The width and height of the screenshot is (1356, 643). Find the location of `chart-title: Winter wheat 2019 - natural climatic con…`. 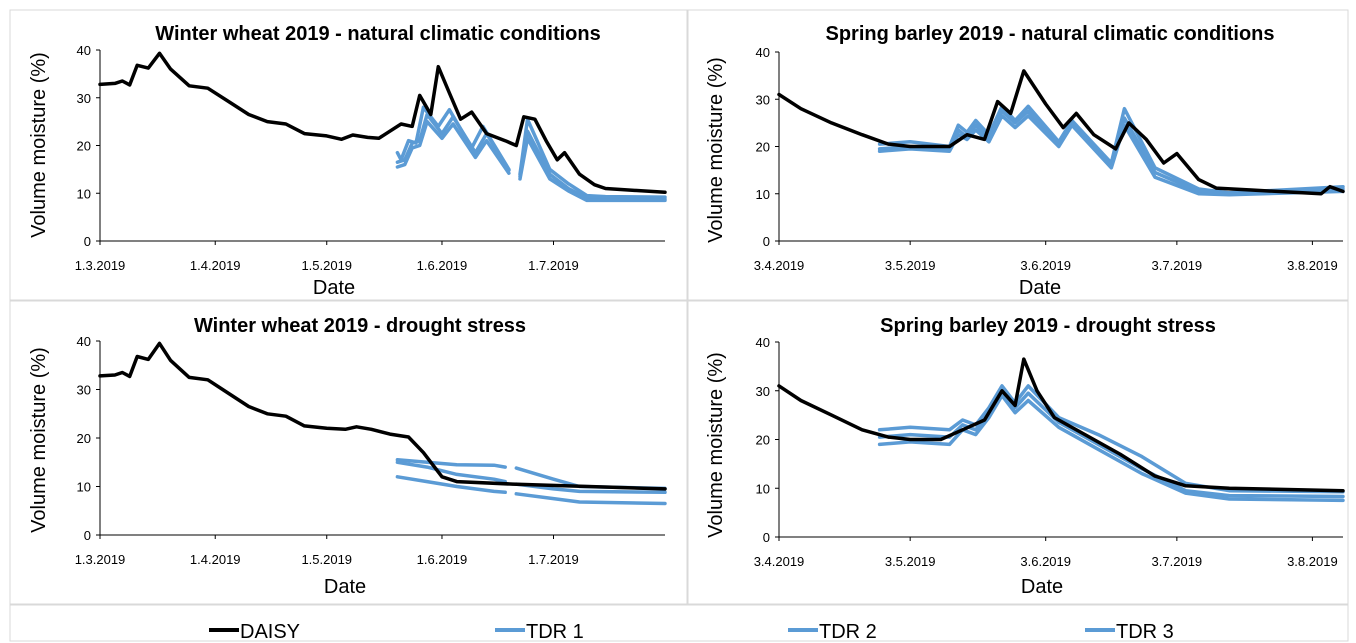

chart-title: Winter wheat 2019 - natural climatic con… is located at coordinates (377, 34).